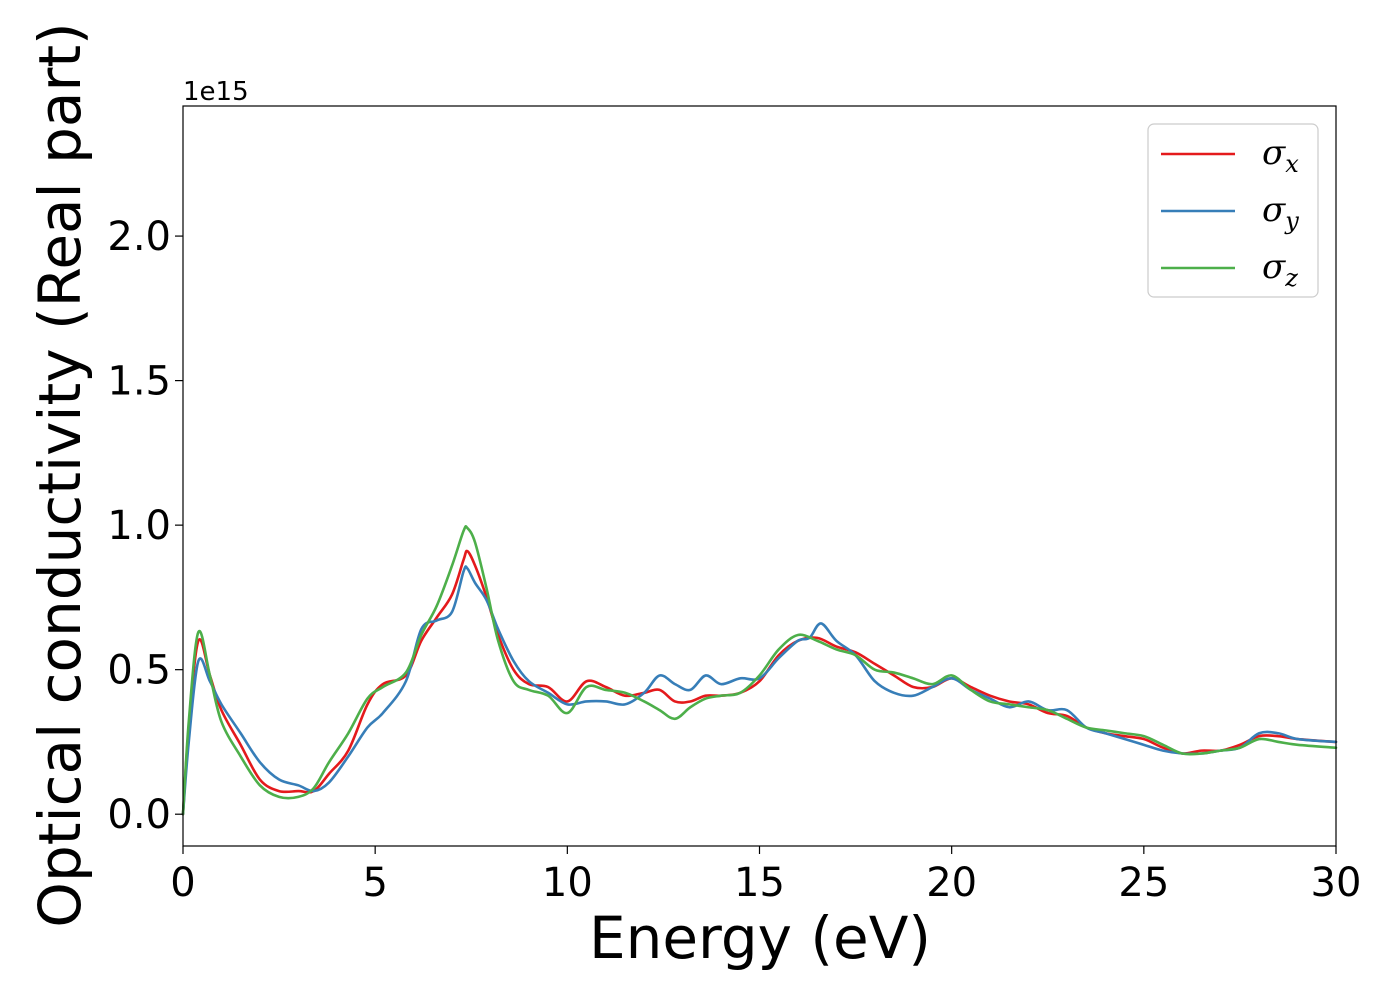 This screenshot has height=1000, width=1400. Describe the element at coordinates (760, 938) in the screenshot. I see `x-axis-label: Energy (eV)` at that location.